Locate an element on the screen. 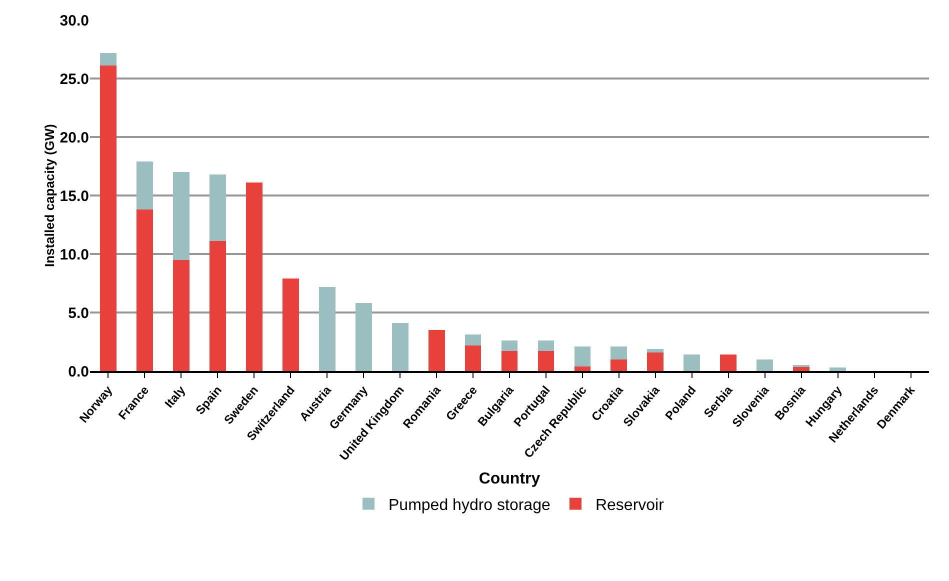  y-tick-label: 5.0 is located at coordinates (78, 313).